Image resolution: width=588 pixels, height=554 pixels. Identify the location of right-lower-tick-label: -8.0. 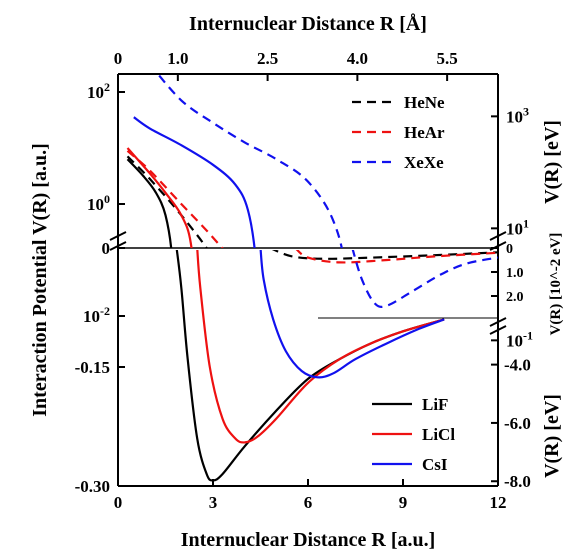
(517, 481).